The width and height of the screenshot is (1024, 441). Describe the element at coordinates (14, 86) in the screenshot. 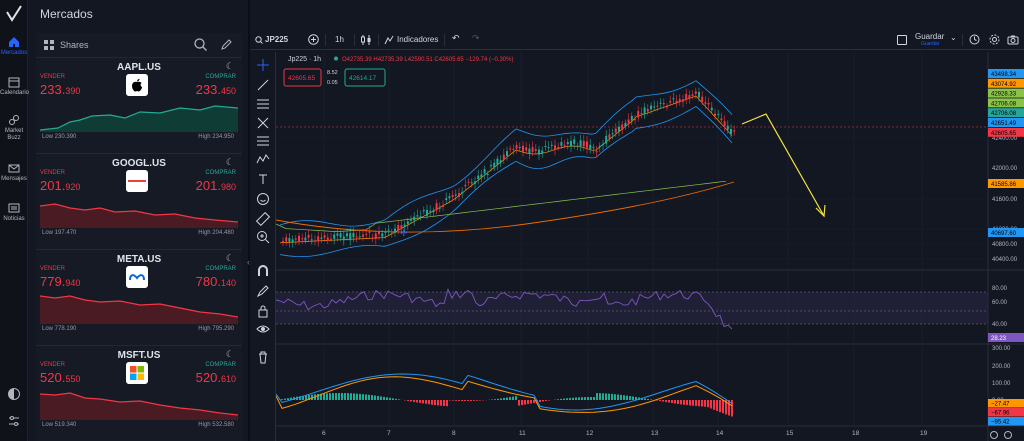

I see `rail-item-calendario: Calendario` at that location.